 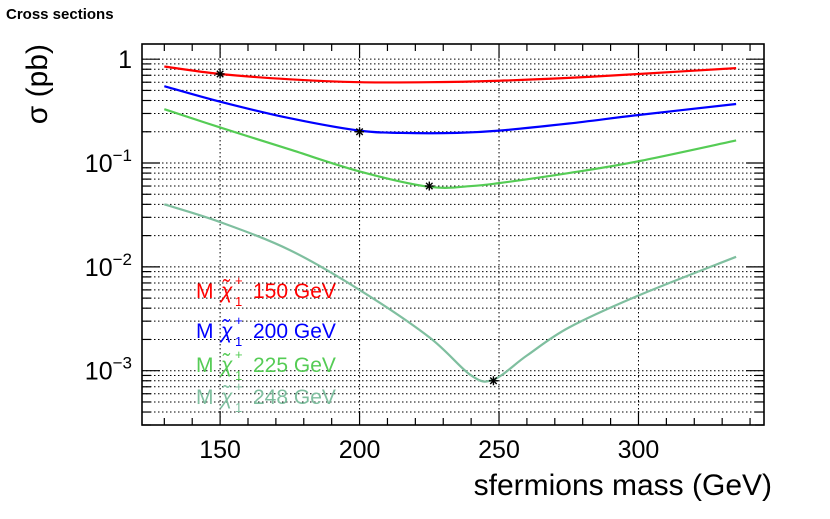 What do you see at coordinates (108, 266) in the screenshot?
I see `y-tick-label: 10⁻²` at bounding box center [108, 266].